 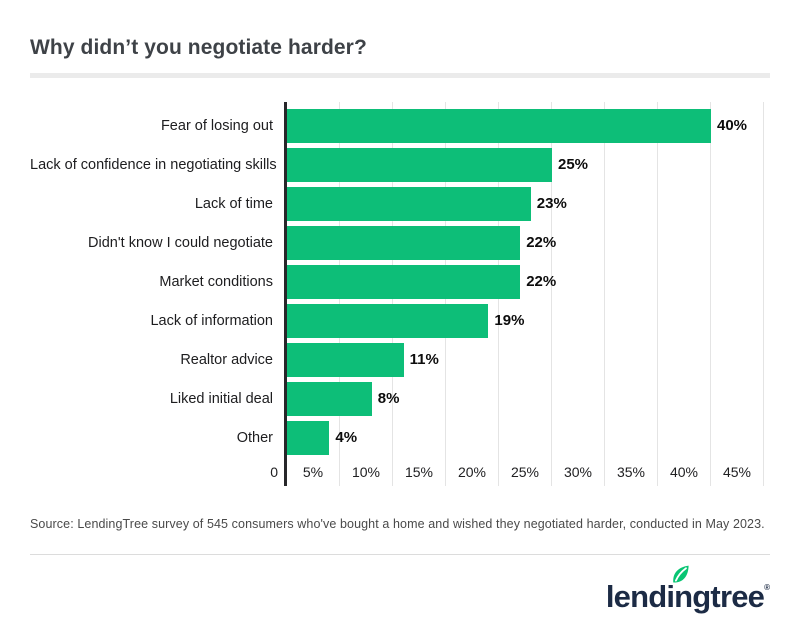 What do you see at coordinates (198, 47) in the screenshot?
I see `page-title: Why didn’t you negotiate harder?` at bounding box center [198, 47].